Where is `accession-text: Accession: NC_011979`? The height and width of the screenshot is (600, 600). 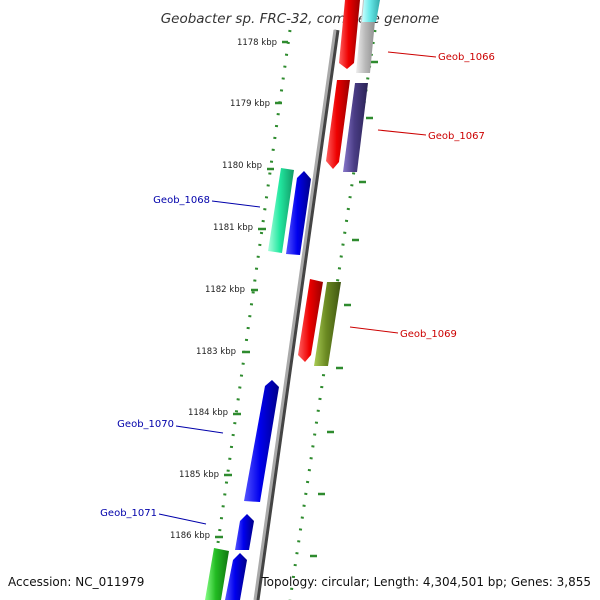
accession-text: Accession: NC_011979 is located at coordinates (76, 582).